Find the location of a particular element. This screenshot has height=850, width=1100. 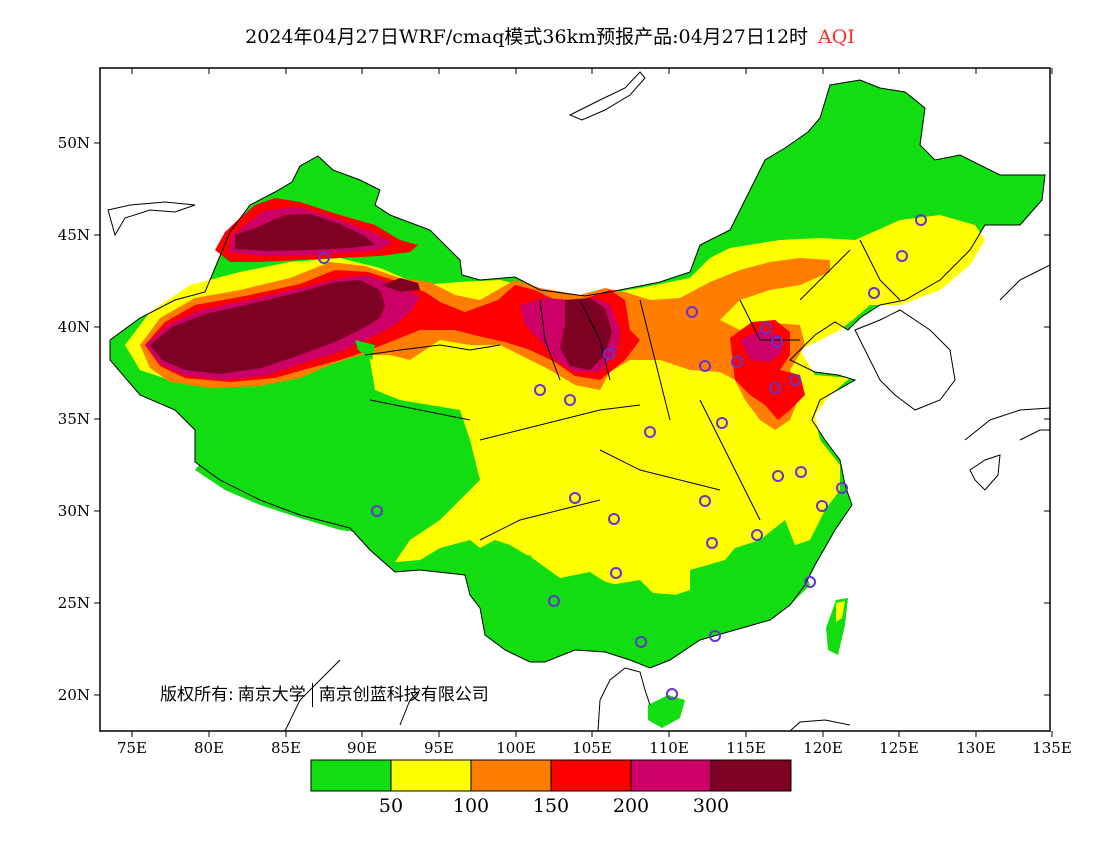

colorbar-label: 300 is located at coordinates (711, 806).